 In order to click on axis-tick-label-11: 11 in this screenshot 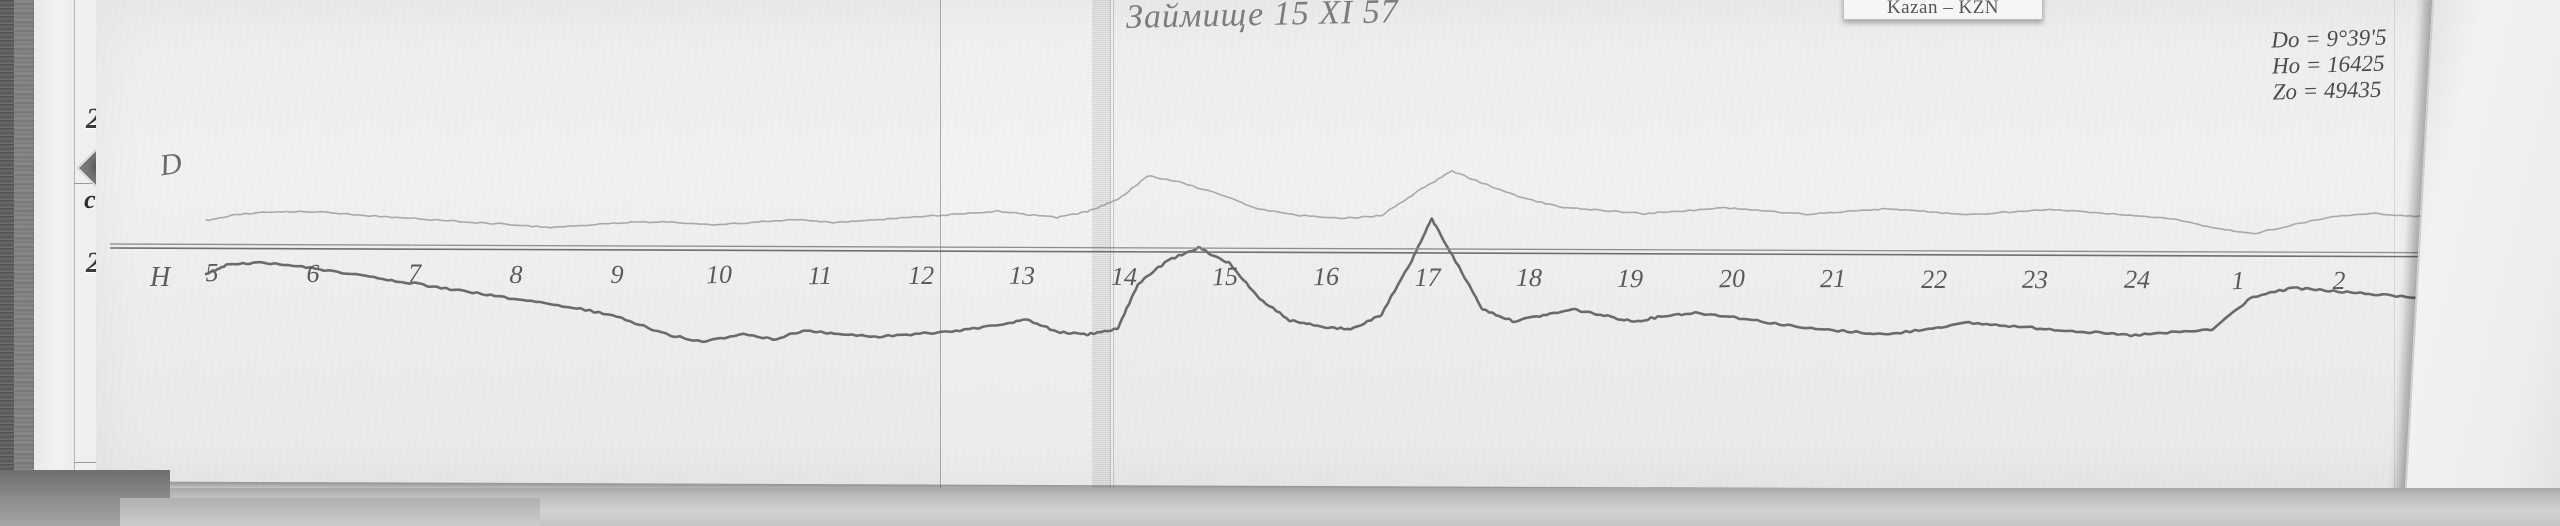, I will do `click(820, 275)`.